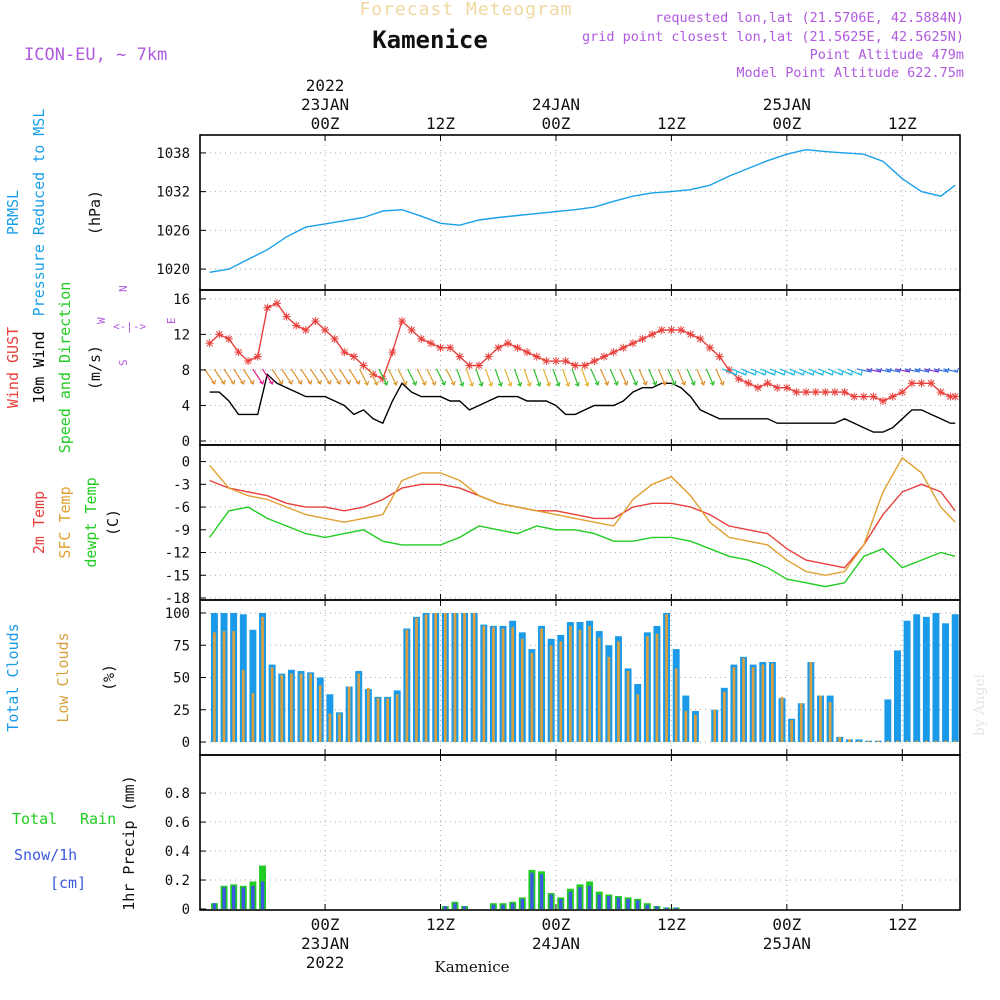  Describe the element at coordinates (109, 677) in the screenshot. I see `panel-unit-clouds: (%)` at that location.